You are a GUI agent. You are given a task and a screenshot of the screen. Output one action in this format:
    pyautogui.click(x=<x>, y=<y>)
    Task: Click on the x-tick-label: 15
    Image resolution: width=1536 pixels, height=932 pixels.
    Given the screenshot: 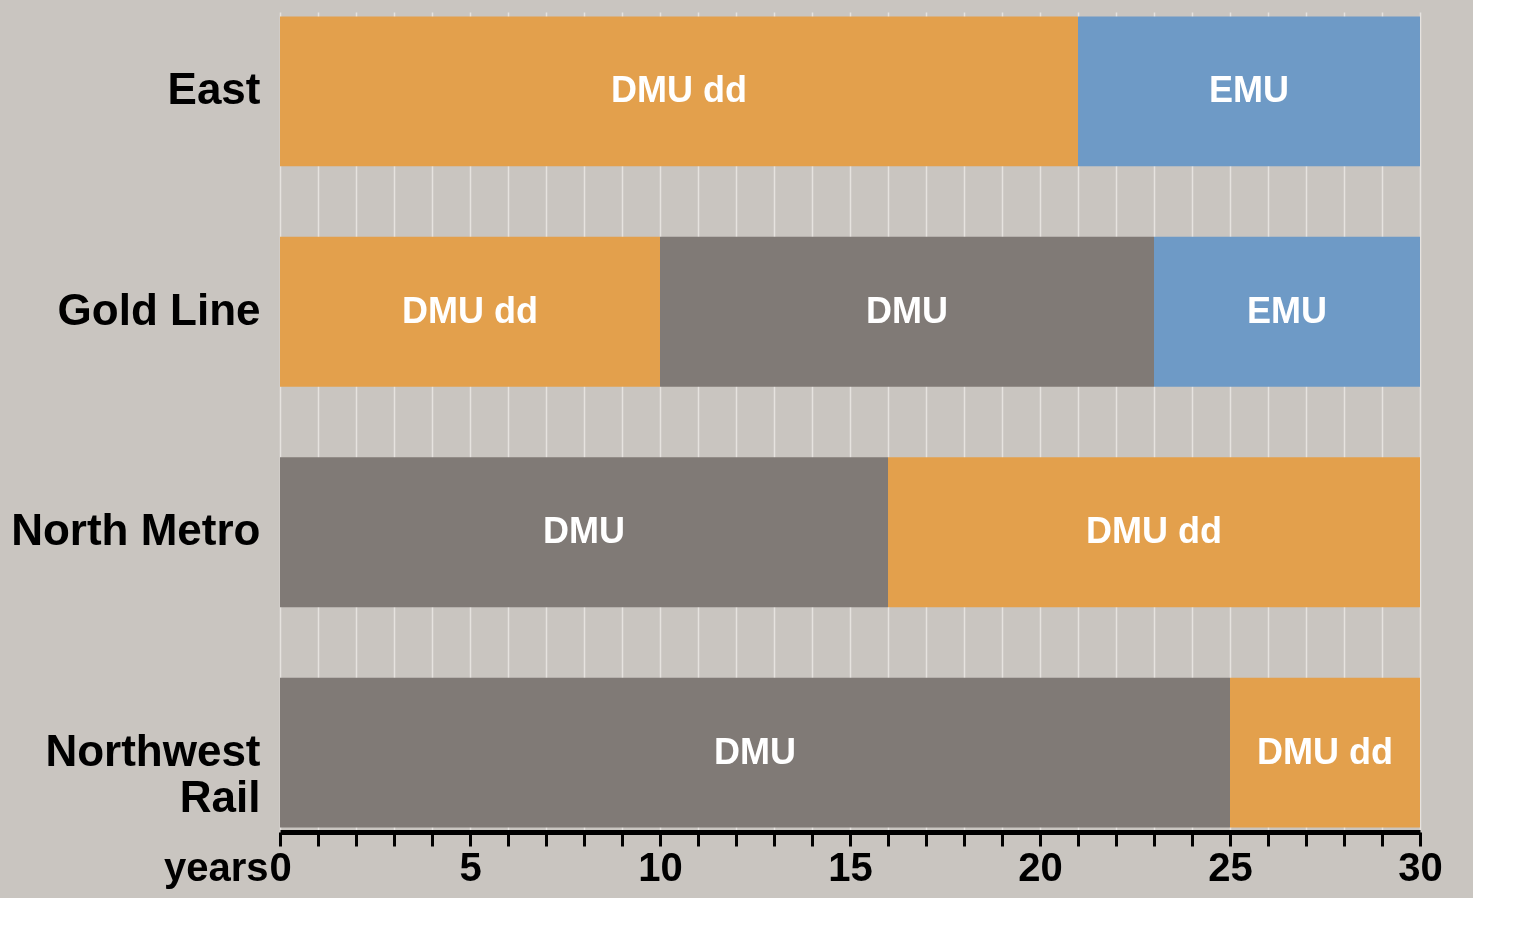 What is the action you would take?
    pyautogui.click(x=850, y=866)
    